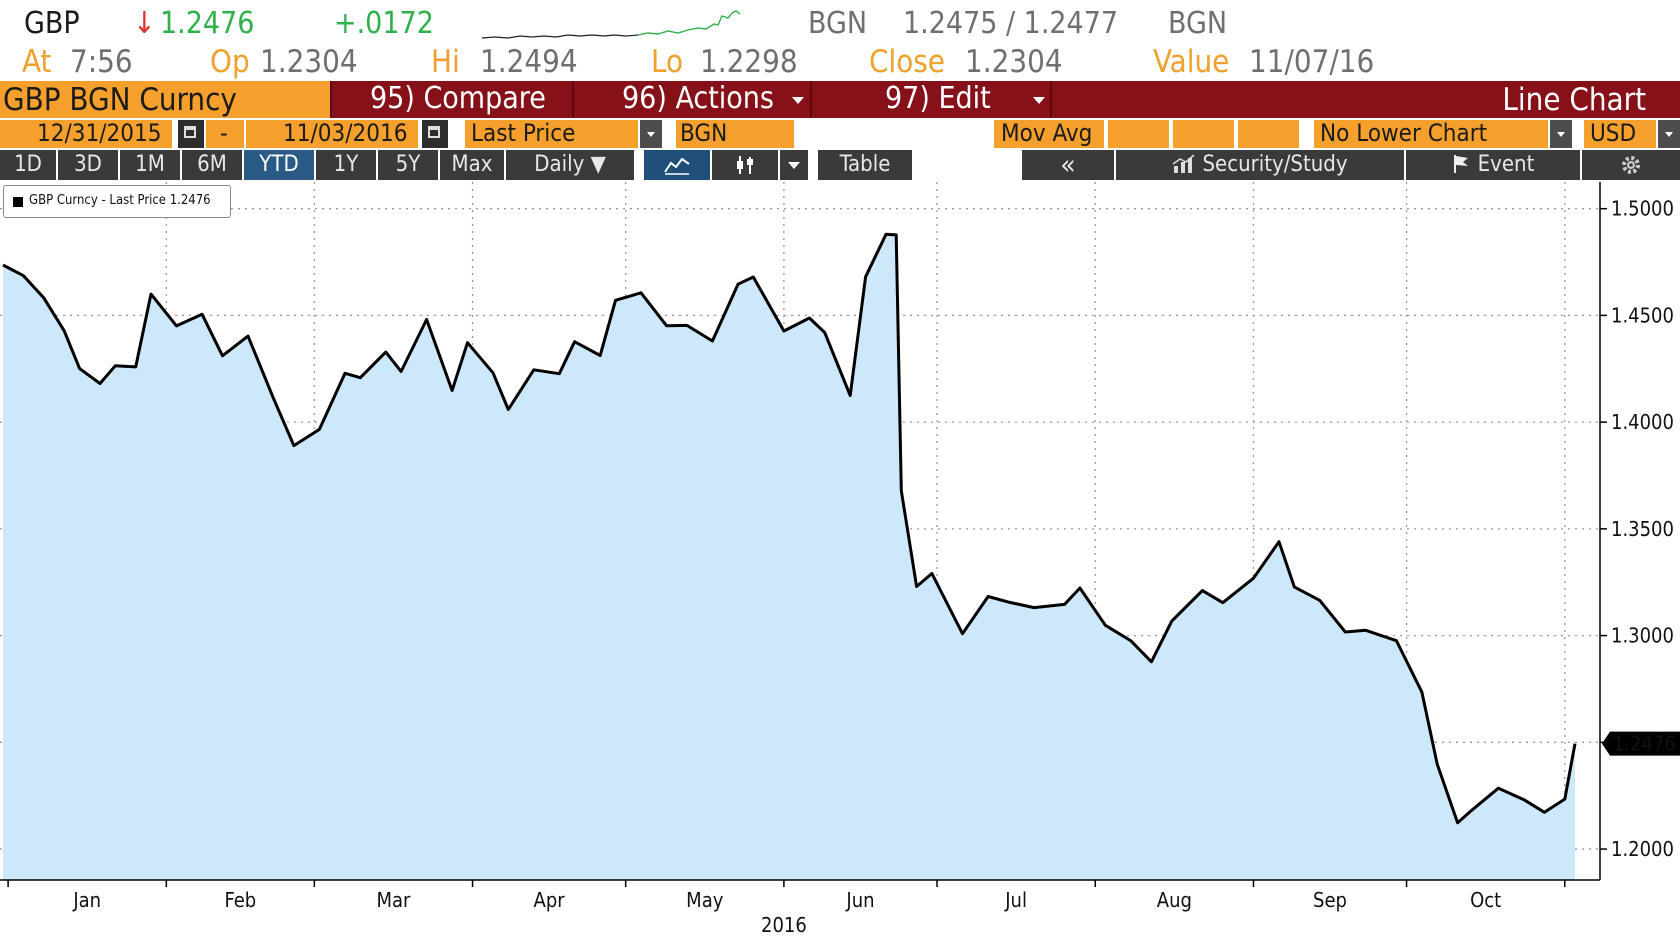 The width and height of the screenshot is (1680, 940). Describe the element at coordinates (1506, 164) in the screenshot. I see `event-label: Event` at that location.